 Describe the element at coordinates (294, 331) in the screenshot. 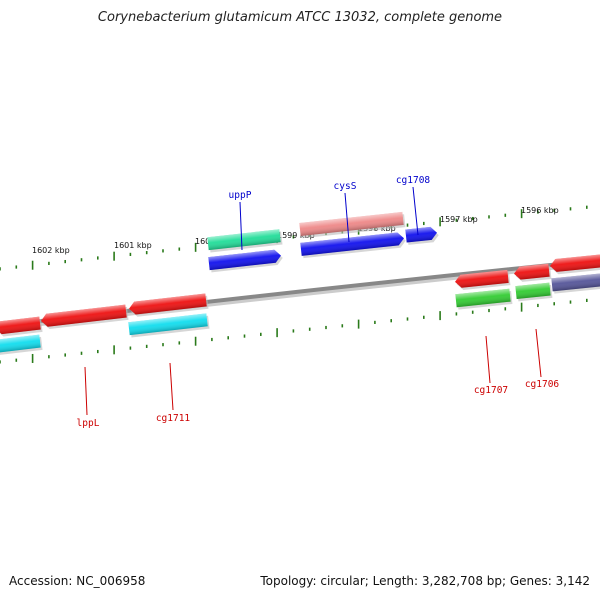

I see `inner-tick-ring` at that location.